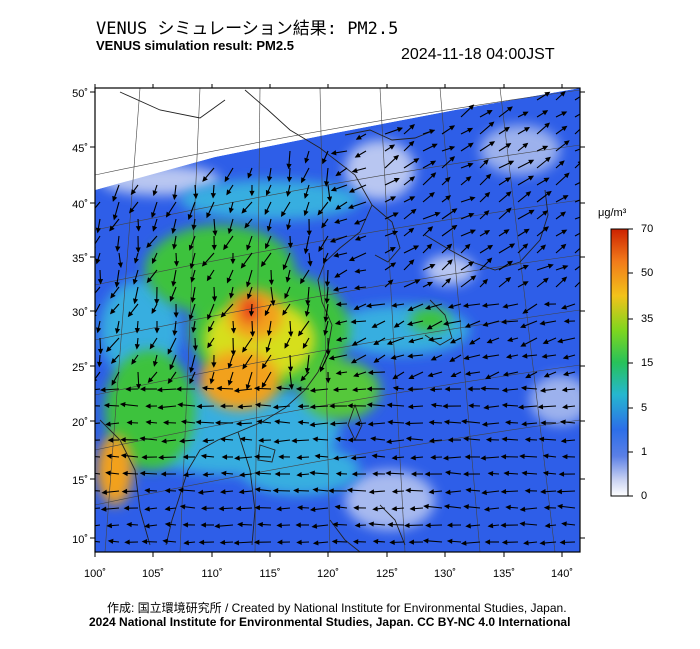 This screenshot has height=649, width=700. I want to click on map-title-japanese: VENUS シミュレーション結果: PM2.5, so click(247, 29).